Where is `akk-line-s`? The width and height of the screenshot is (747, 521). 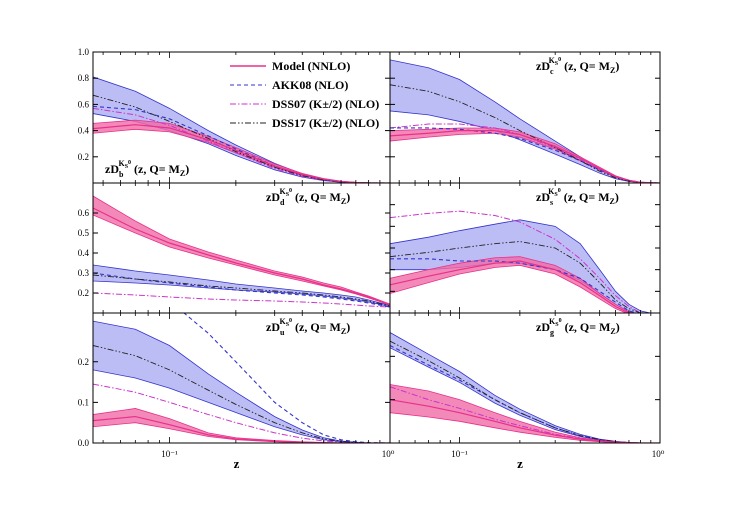
akk-line-s is located at coordinates (514, 285).